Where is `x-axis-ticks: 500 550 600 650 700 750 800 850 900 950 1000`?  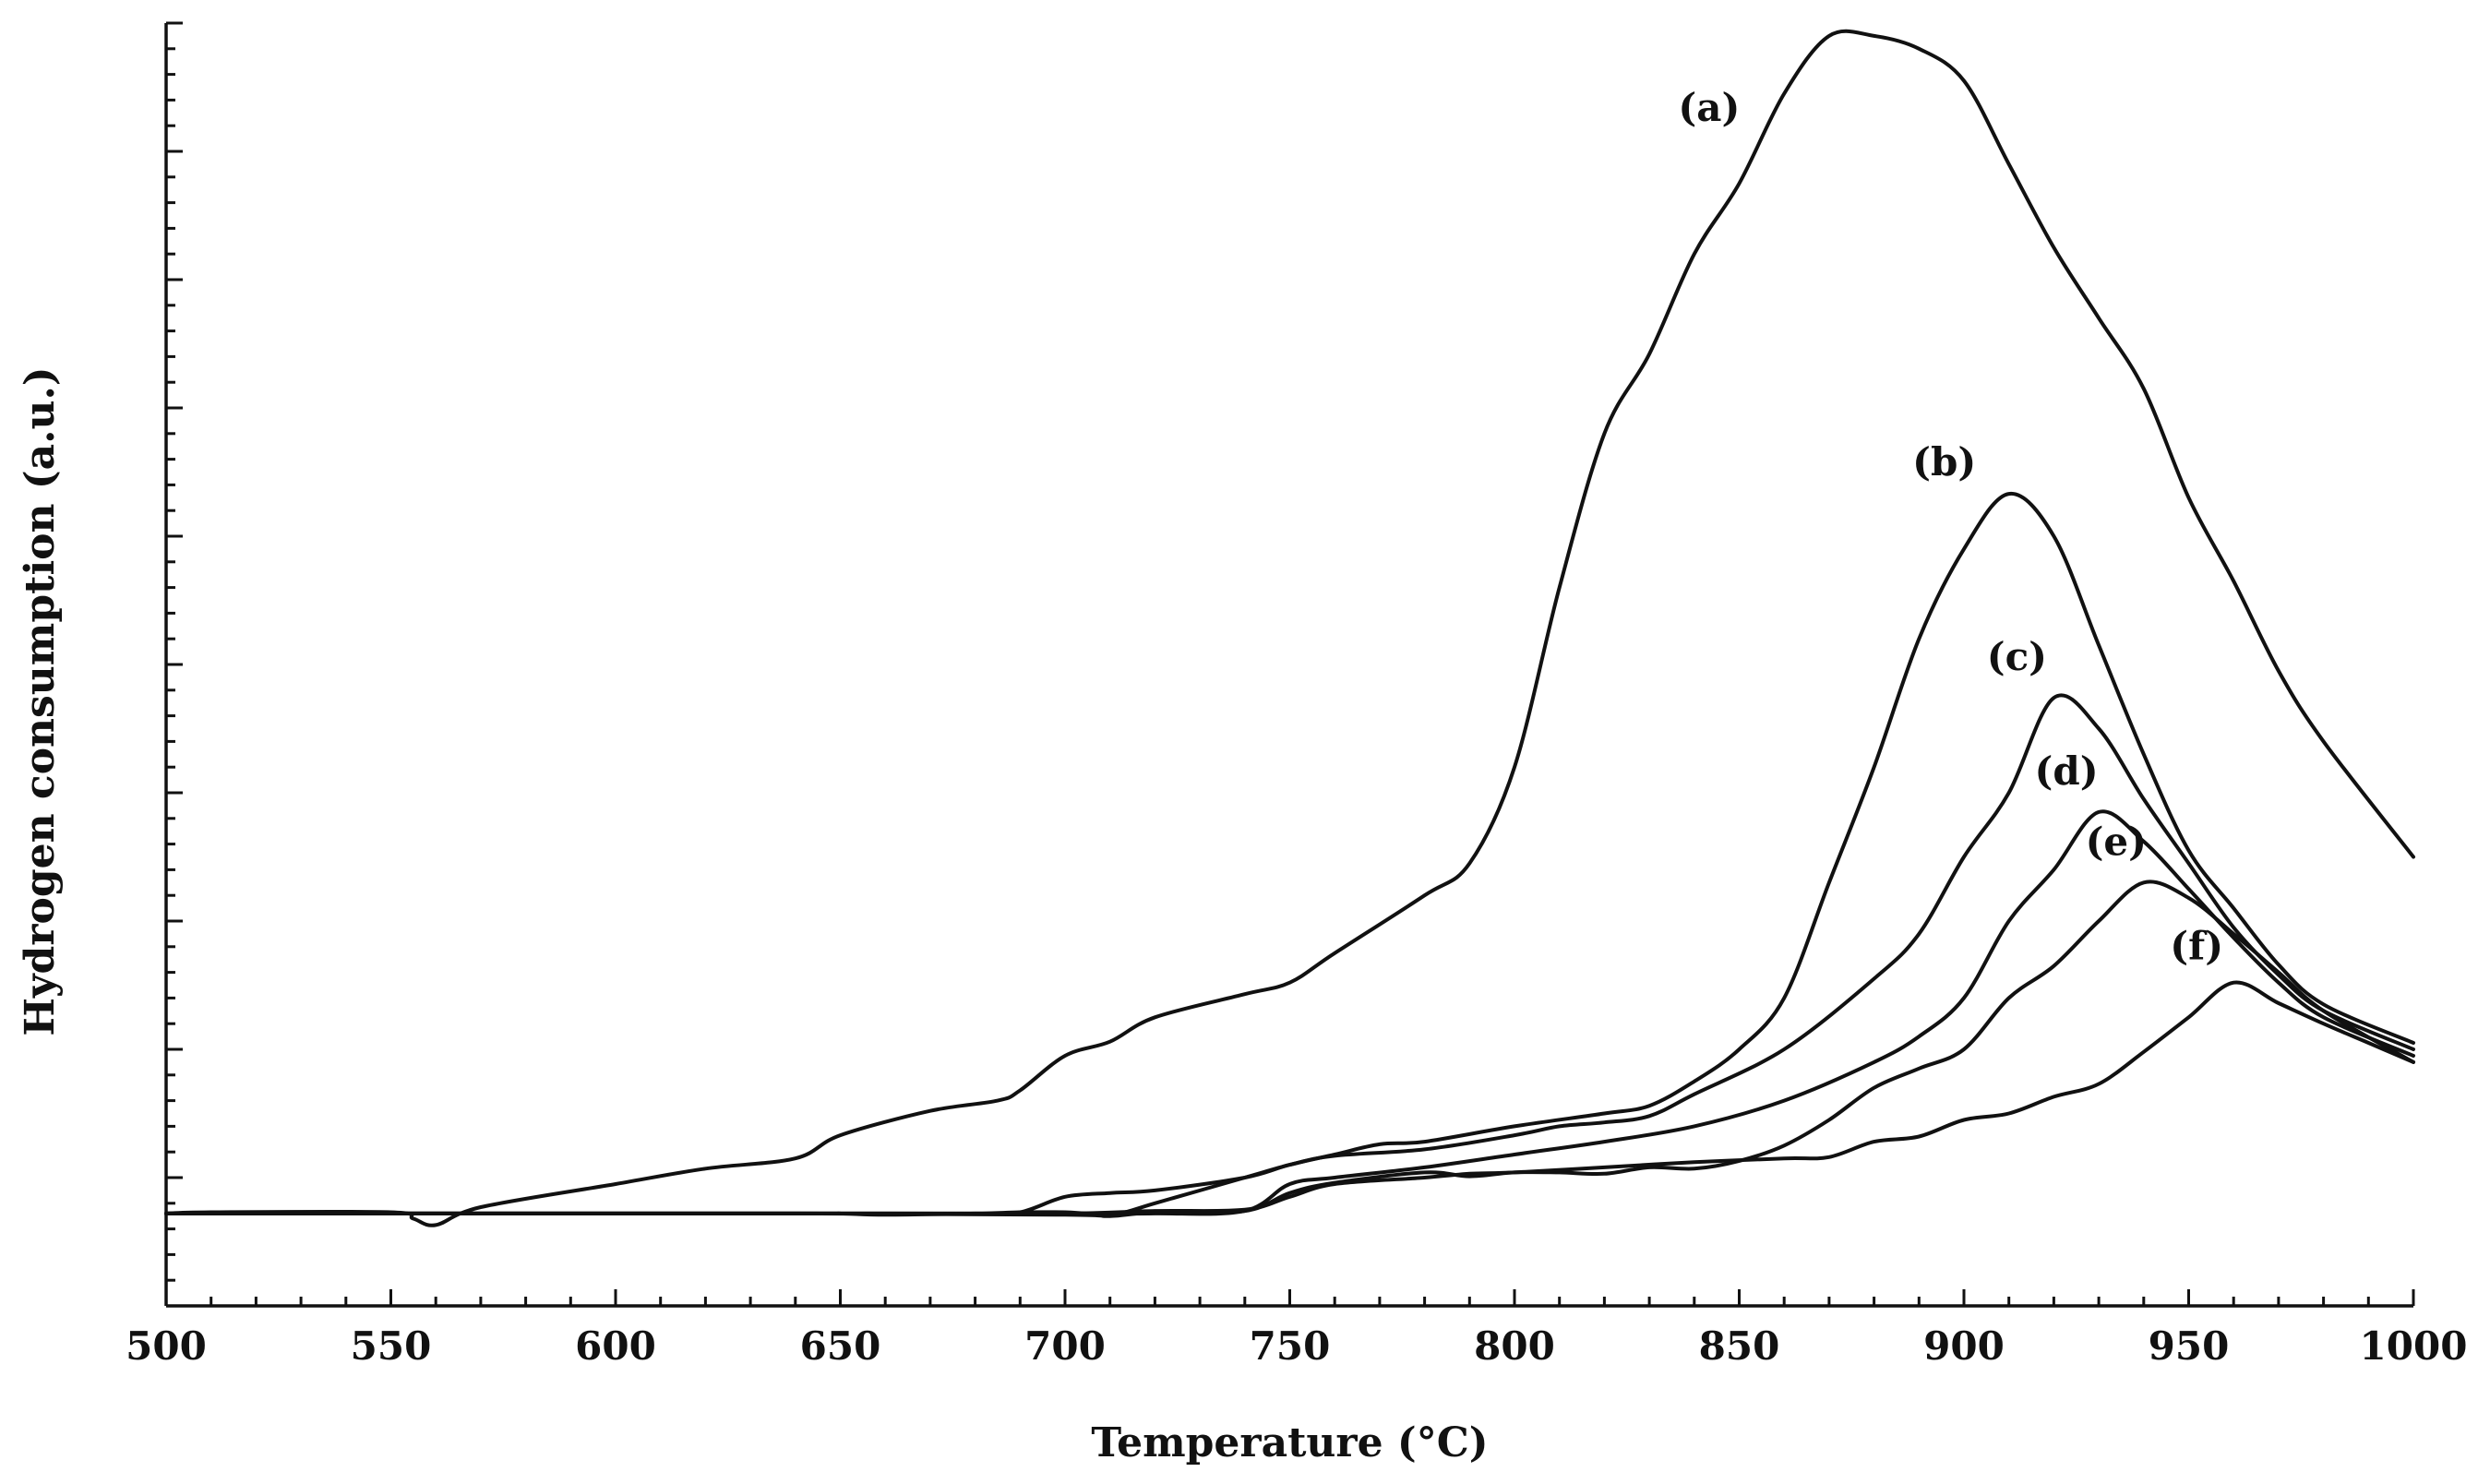 x-axis-ticks: 500 550 600 650 700 750 800 850 900 950 1000 is located at coordinates (1296, 1329).